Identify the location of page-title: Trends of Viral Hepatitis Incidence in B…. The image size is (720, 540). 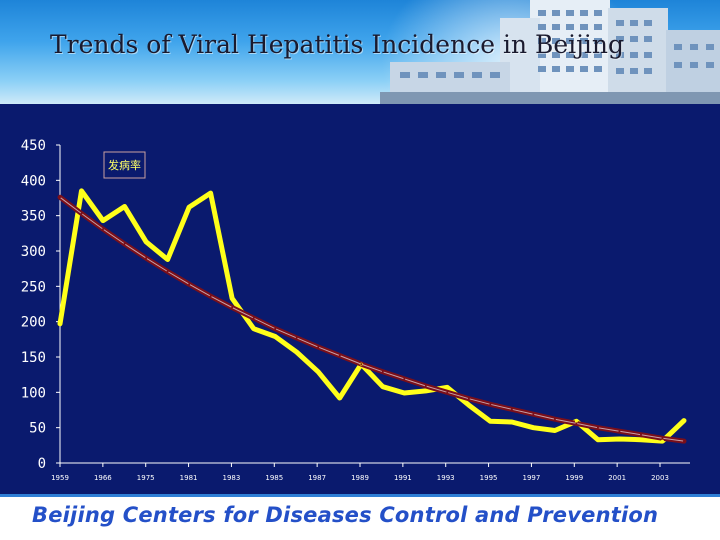
(337, 44).